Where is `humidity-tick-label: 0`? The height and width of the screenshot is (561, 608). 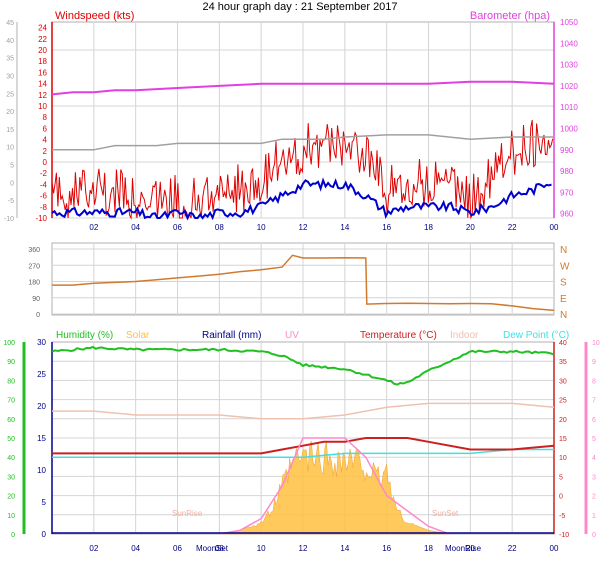
humidity-tick-label: 0 is located at coordinates (13, 535).